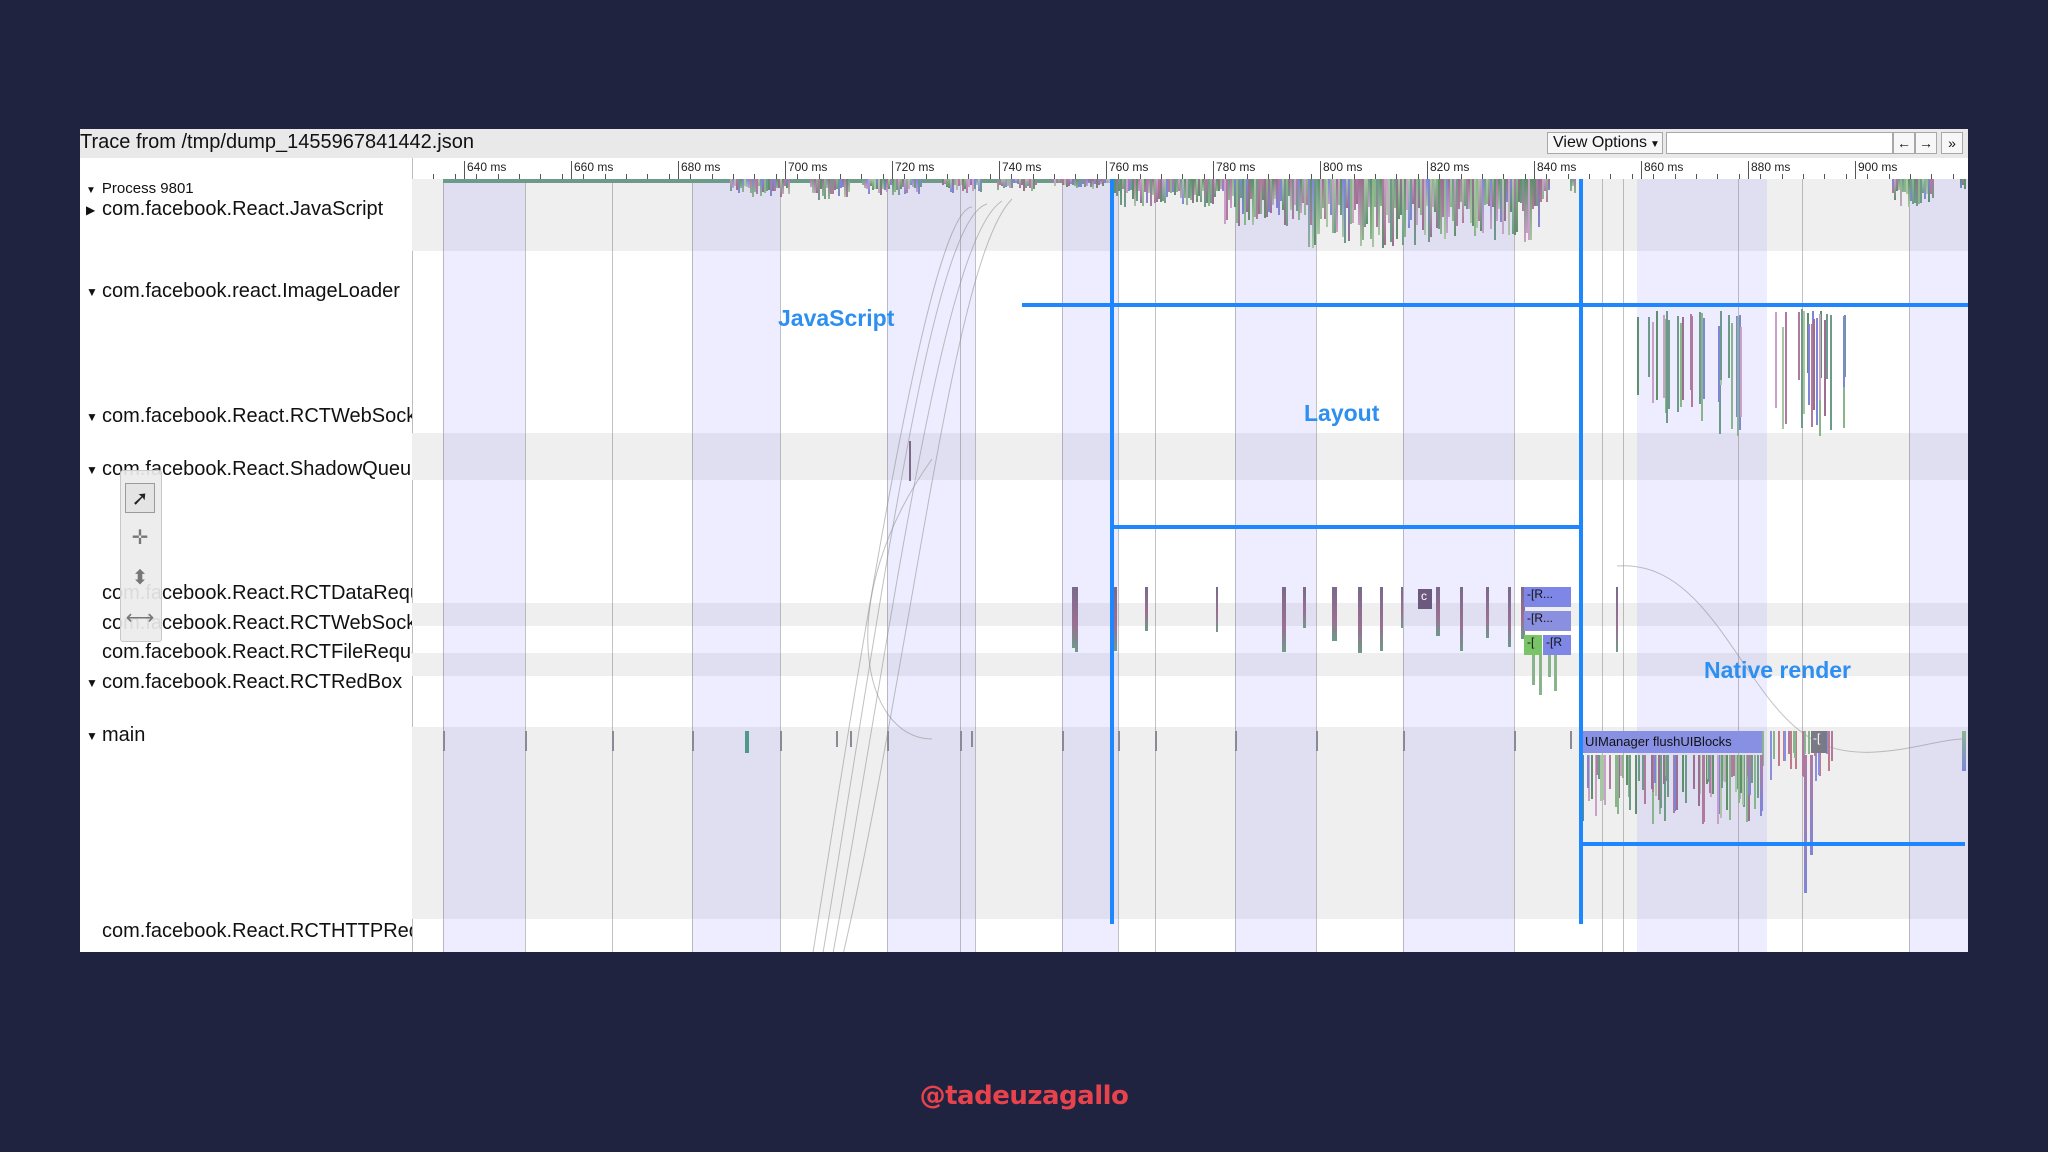 The height and width of the screenshot is (1152, 2048). Describe the element at coordinates (1779, 143) in the screenshot. I see `search-input` at that location.